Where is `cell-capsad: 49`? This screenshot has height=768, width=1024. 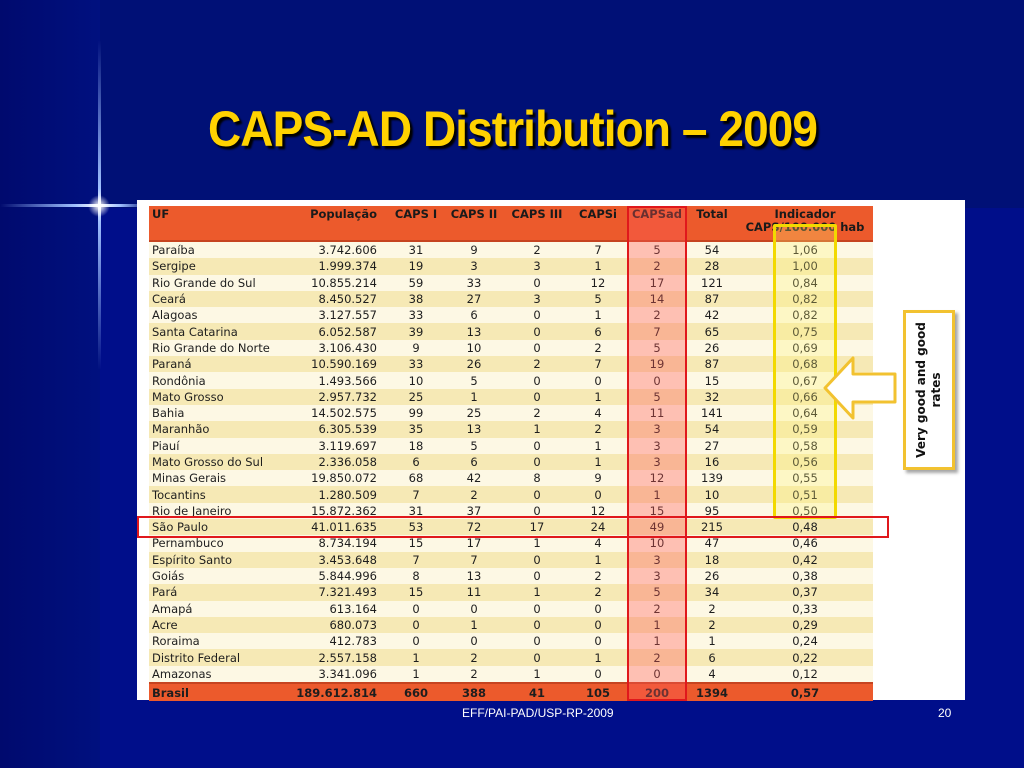
cell-capsad: 49 is located at coordinates (657, 527).